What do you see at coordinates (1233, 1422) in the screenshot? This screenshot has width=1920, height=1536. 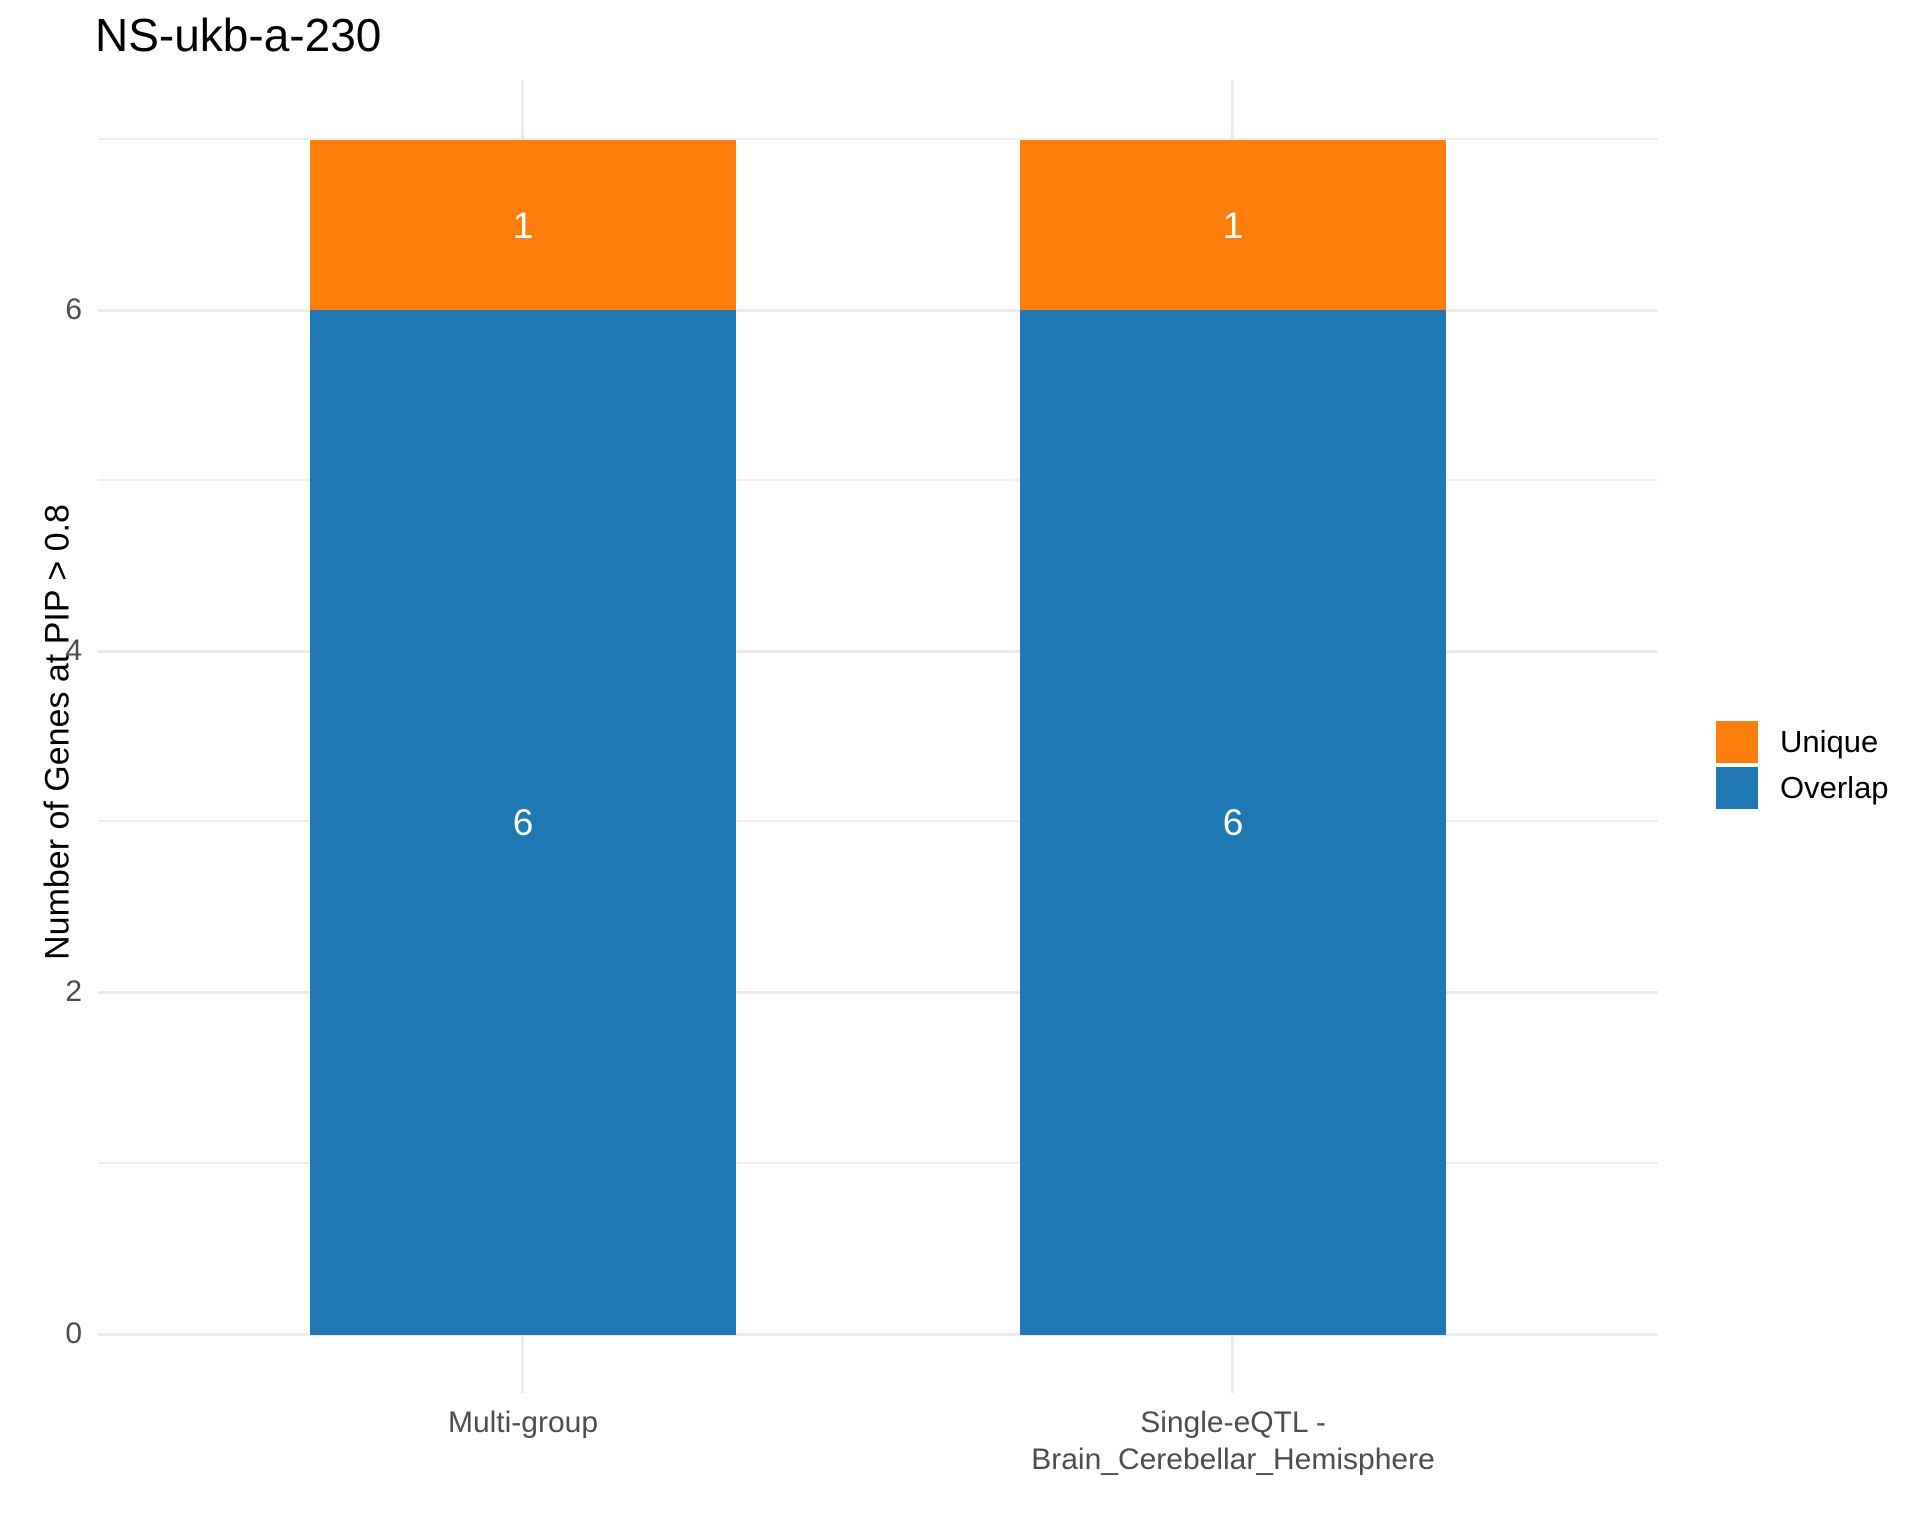 I see `x-tick-line: Single-eQTL -` at bounding box center [1233, 1422].